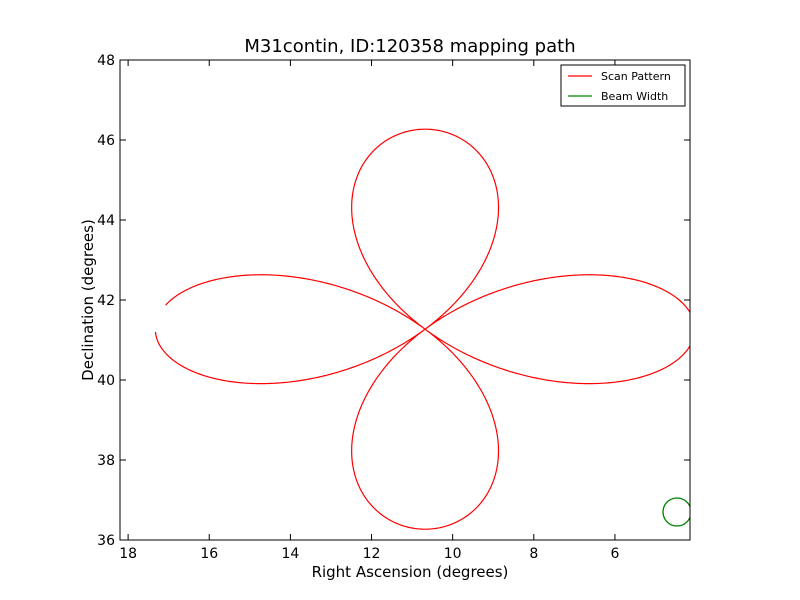 This screenshot has width=800, height=600. What do you see at coordinates (409, 46) in the screenshot?
I see `chart-title: M31contin, ID:120358 mapping path` at bounding box center [409, 46].